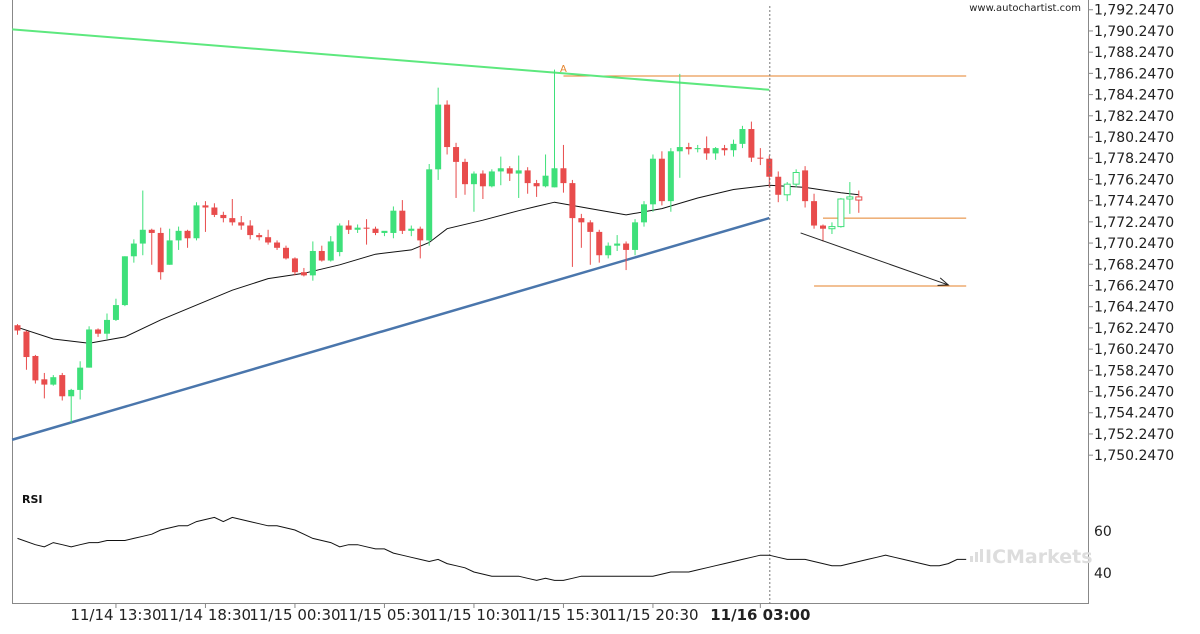  What do you see at coordinates (1134, 393) in the screenshot?
I see `price-tick-label-18: 1,756.2470` at bounding box center [1134, 393].